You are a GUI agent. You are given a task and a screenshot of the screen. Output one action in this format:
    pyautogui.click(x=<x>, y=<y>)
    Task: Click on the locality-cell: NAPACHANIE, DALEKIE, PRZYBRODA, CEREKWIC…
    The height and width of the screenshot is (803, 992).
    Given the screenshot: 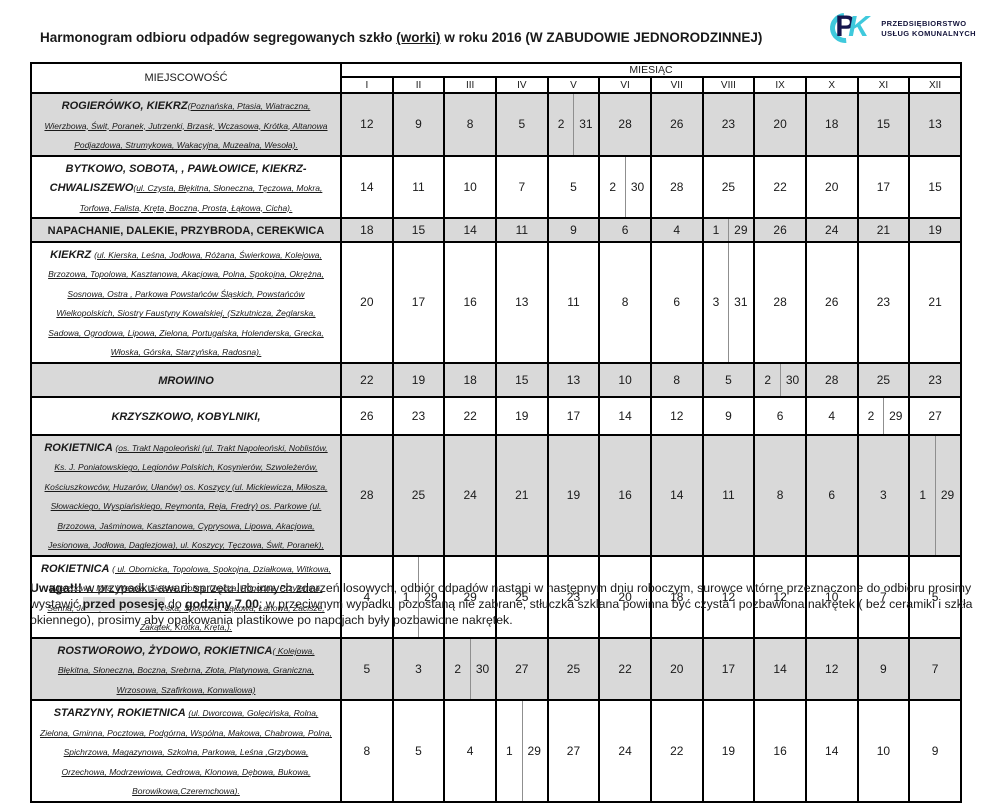 What is the action you would take?
    pyautogui.click(x=186, y=230)
    